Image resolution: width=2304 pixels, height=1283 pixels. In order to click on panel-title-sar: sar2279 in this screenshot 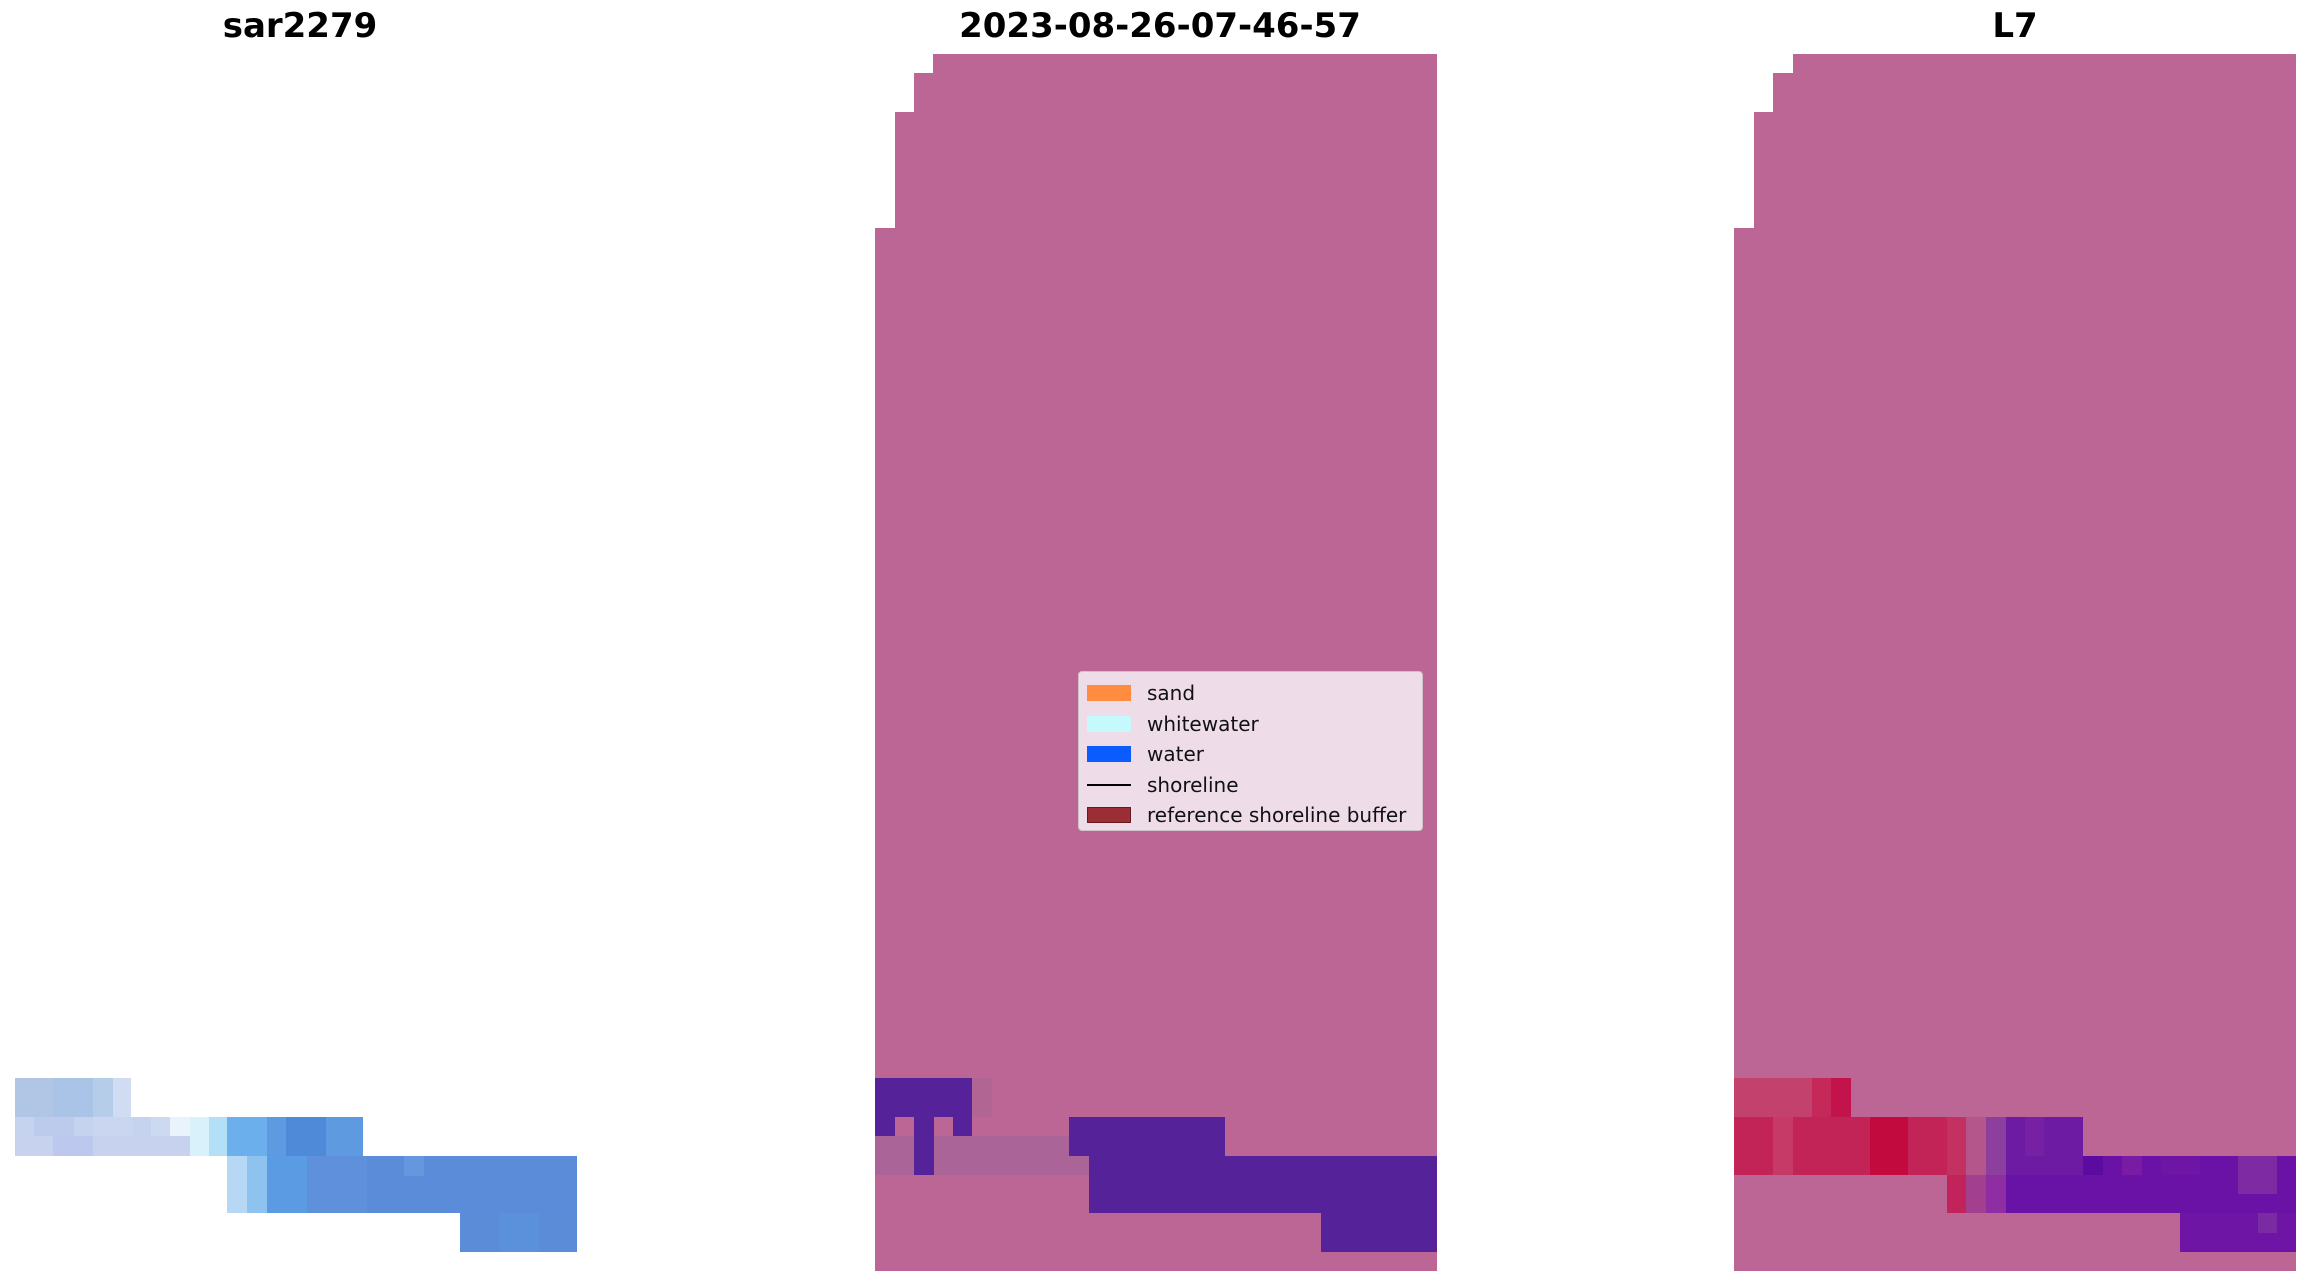, I will do `click(300, 26)`.